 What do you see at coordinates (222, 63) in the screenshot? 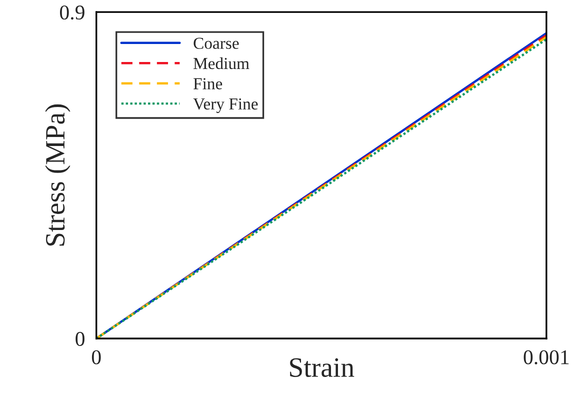
I see `legend-label: Medium` at bounding box center [222, 63].